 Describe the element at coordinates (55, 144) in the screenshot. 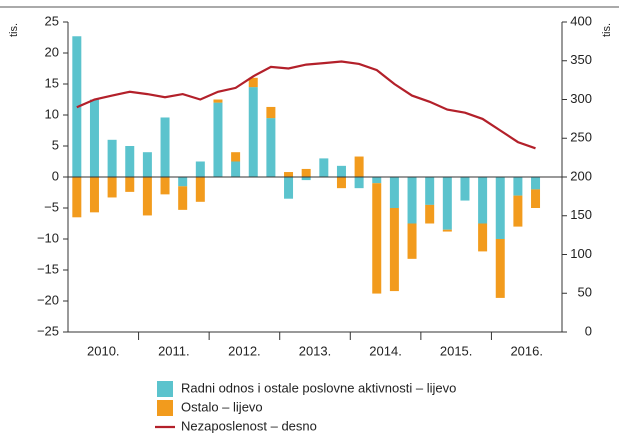

I see `y-tick-label: 5` at that location.